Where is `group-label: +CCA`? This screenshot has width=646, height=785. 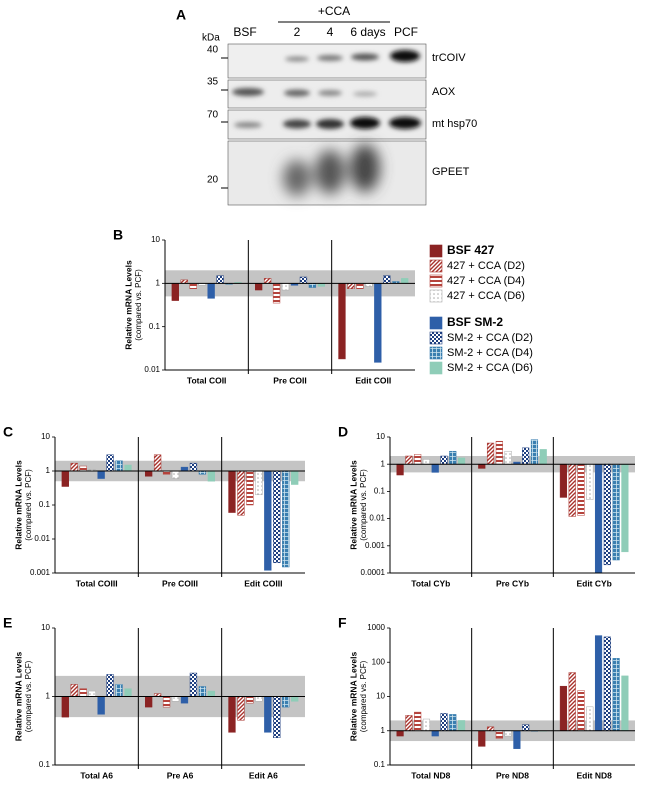 group-label: +CCA is located at coordinates (334, 11).